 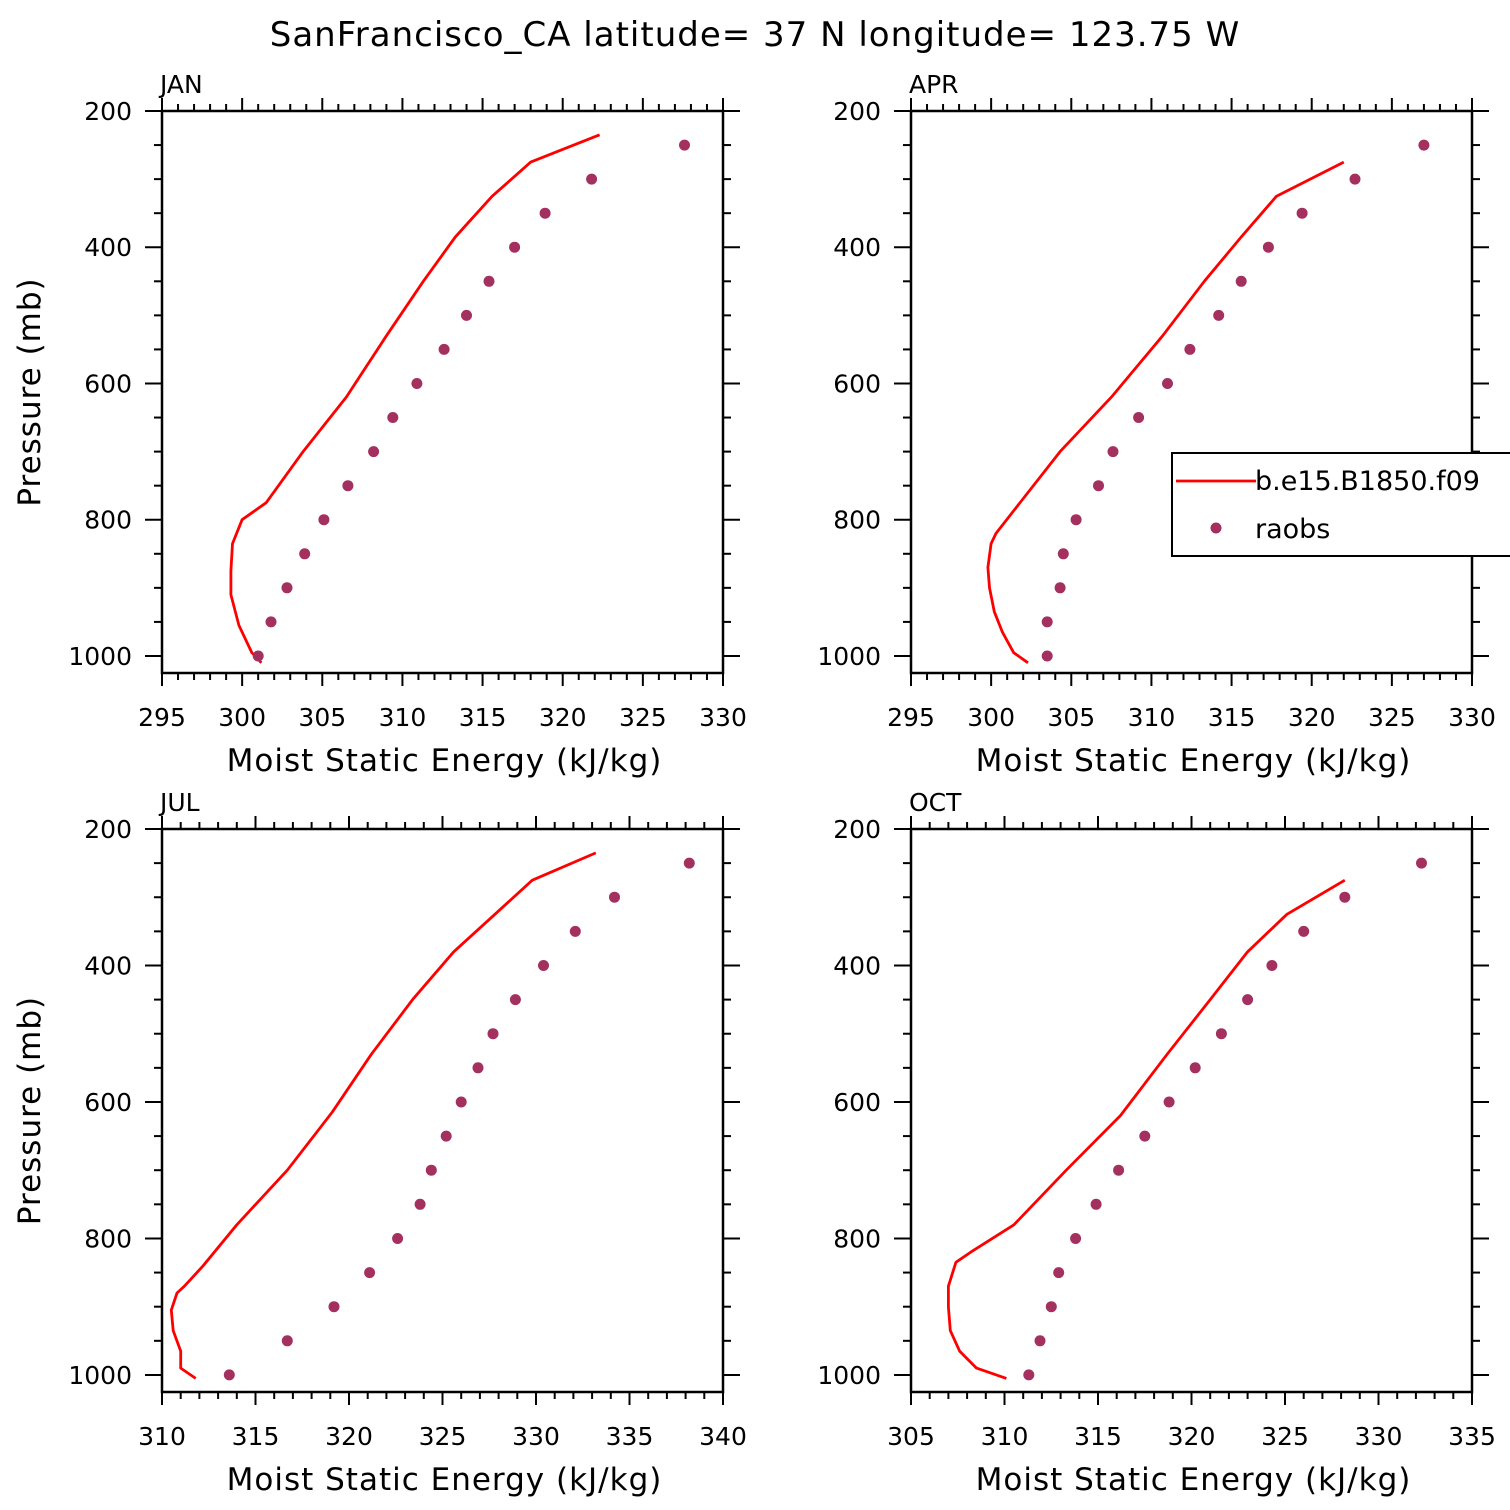 I want to click on legend-box, so click(x=1340, y=504).